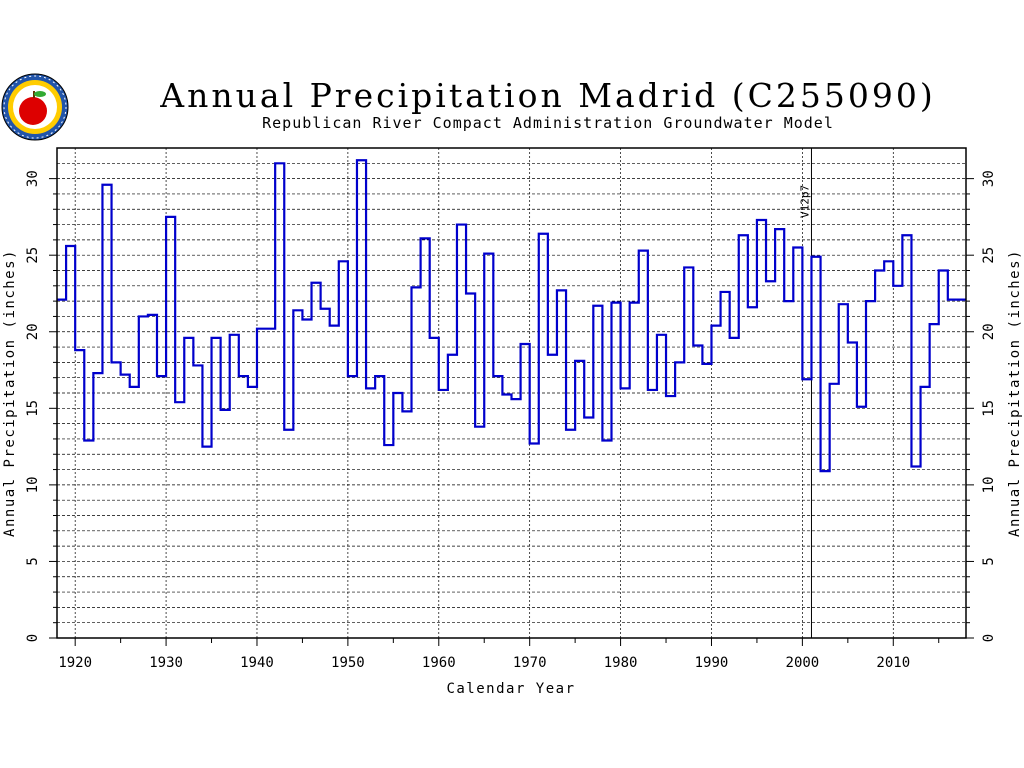 The height and width of the screenshot is (768, 1024). What do you see at coordinates (510, 689) in the screenshot?
I see `x-axis-label: Calendar Year` at bounding box center [510, 689].